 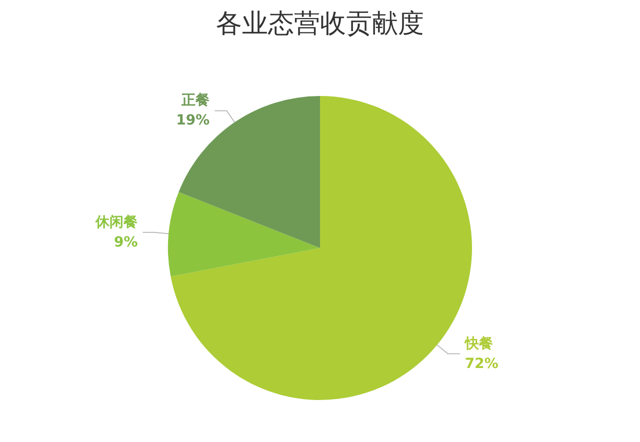 I want to click on data-label: 19%, so click(x=193, y=120).